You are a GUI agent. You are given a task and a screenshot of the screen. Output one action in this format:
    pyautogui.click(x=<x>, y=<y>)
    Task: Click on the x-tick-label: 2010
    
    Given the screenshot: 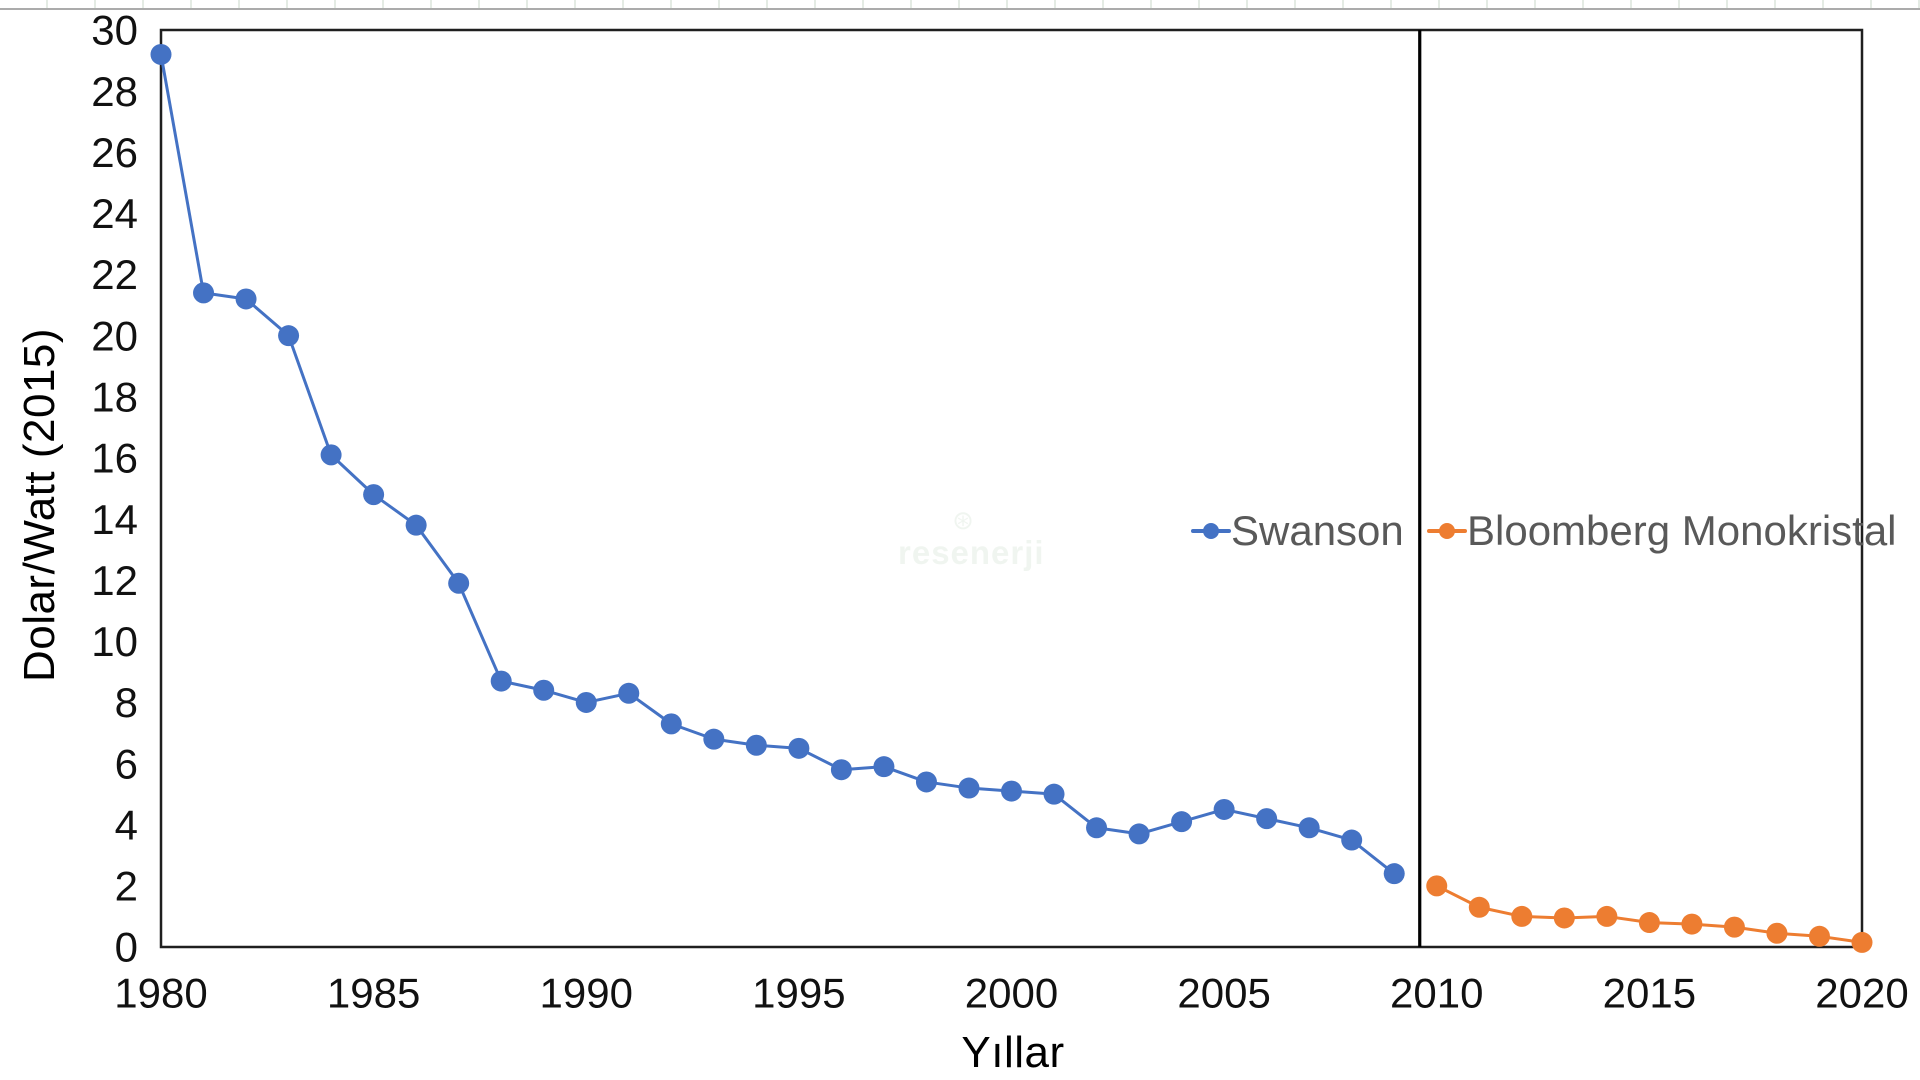 What is the action you would take?
    pyautogui.click(x=1436, y=993)
    